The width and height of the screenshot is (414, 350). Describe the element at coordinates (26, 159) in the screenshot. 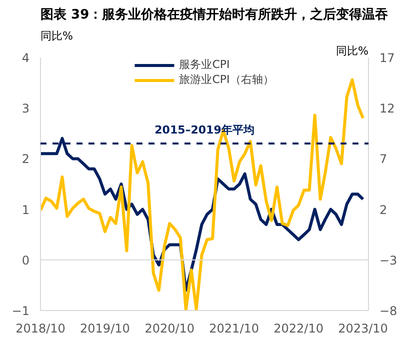

I see `y-tick-label: 2` at that location.